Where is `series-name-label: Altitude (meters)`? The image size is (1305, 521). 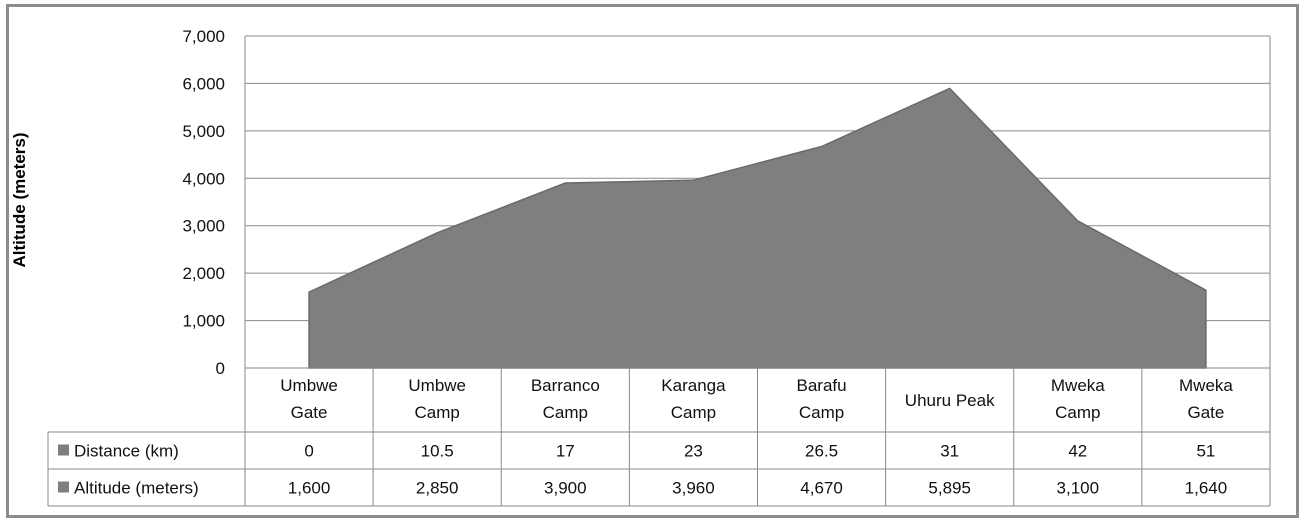
series-name-label: Altitude (meters) is located at coordinates (136, 488).